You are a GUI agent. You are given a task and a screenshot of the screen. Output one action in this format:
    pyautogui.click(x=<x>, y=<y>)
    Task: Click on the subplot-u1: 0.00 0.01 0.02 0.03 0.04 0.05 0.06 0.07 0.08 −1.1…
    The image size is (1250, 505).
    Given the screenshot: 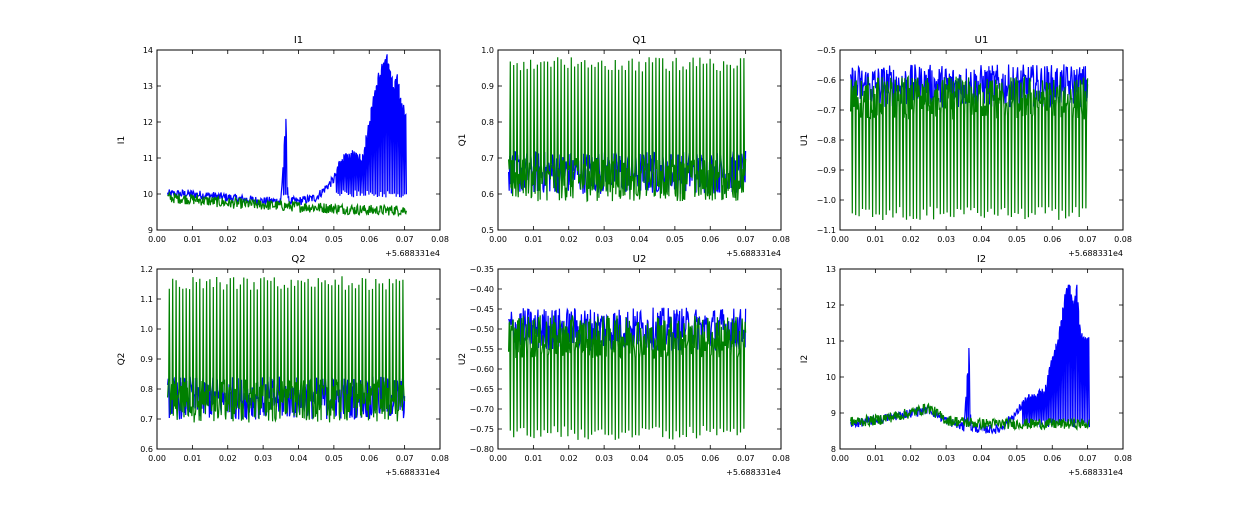 What is the action you would take?
    pyautogui.click(x=966, y=146)
    